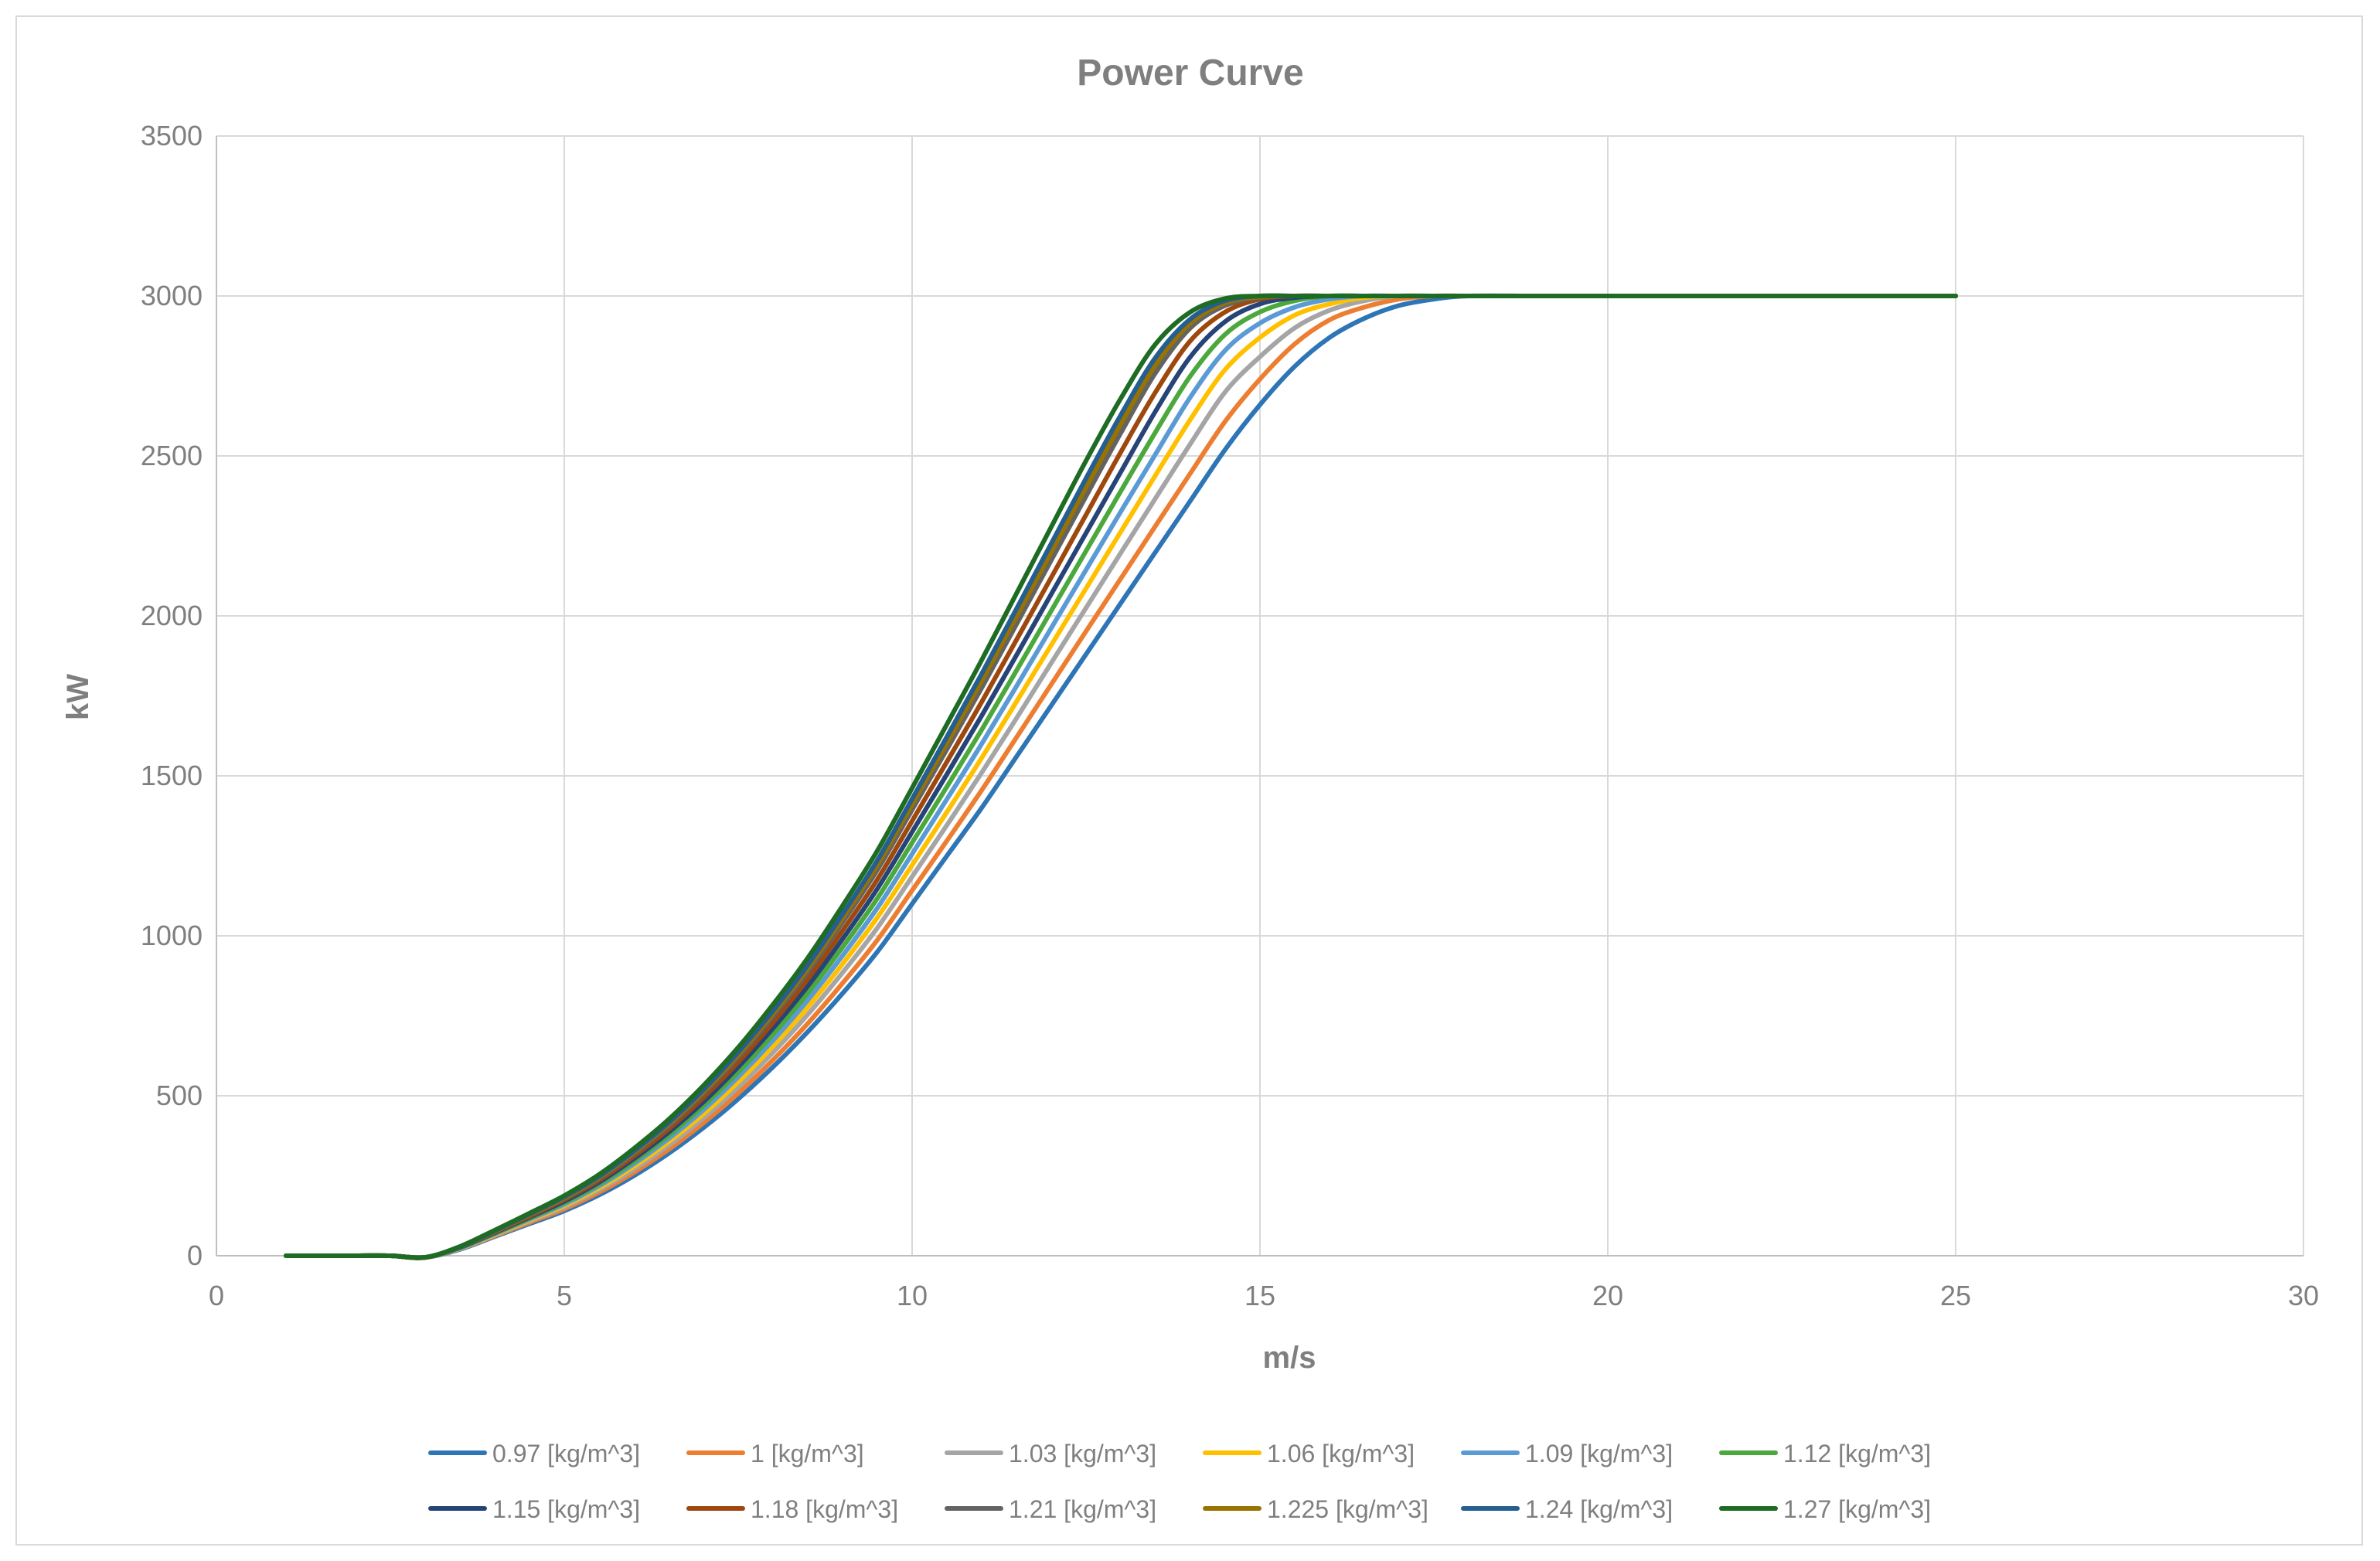  I want to click on y-tick-label: 3500, so click(172, 135).